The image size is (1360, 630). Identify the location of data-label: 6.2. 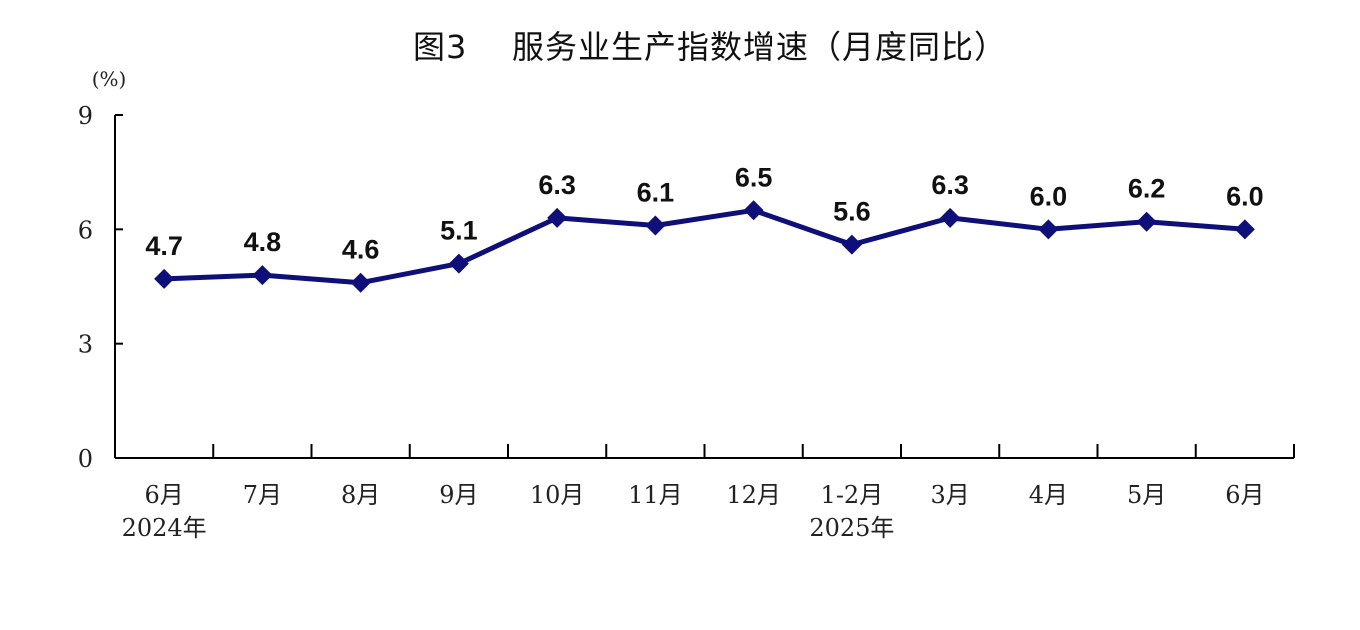
(1147, 189).